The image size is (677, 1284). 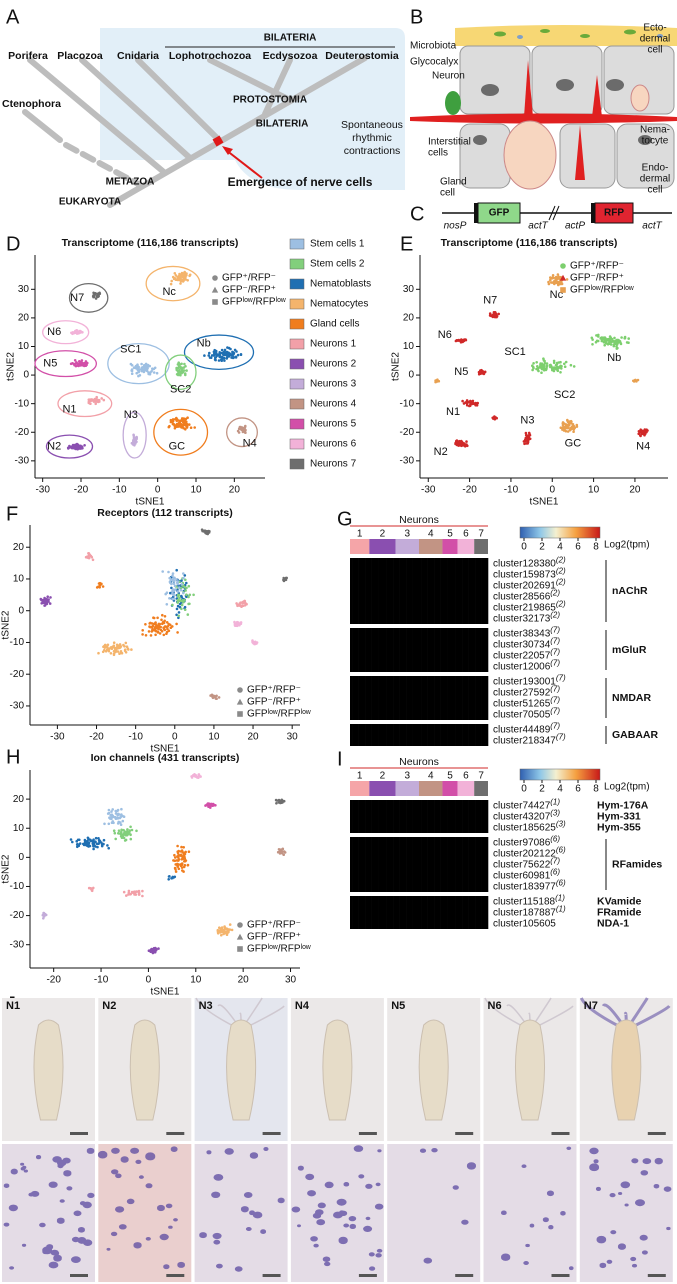 I want to click on cluster-points, so click(x=461, y=443).